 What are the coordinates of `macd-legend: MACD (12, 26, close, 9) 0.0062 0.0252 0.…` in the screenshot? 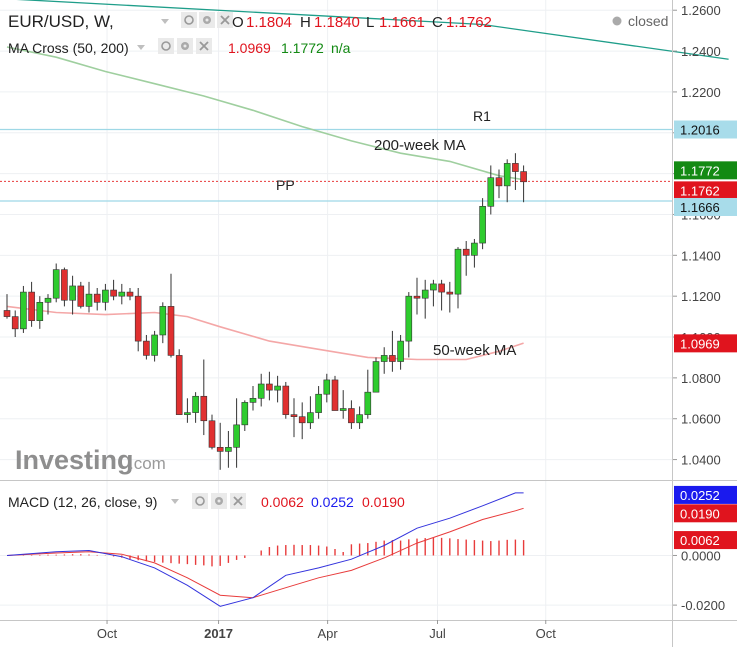 It's located at (206, 501).